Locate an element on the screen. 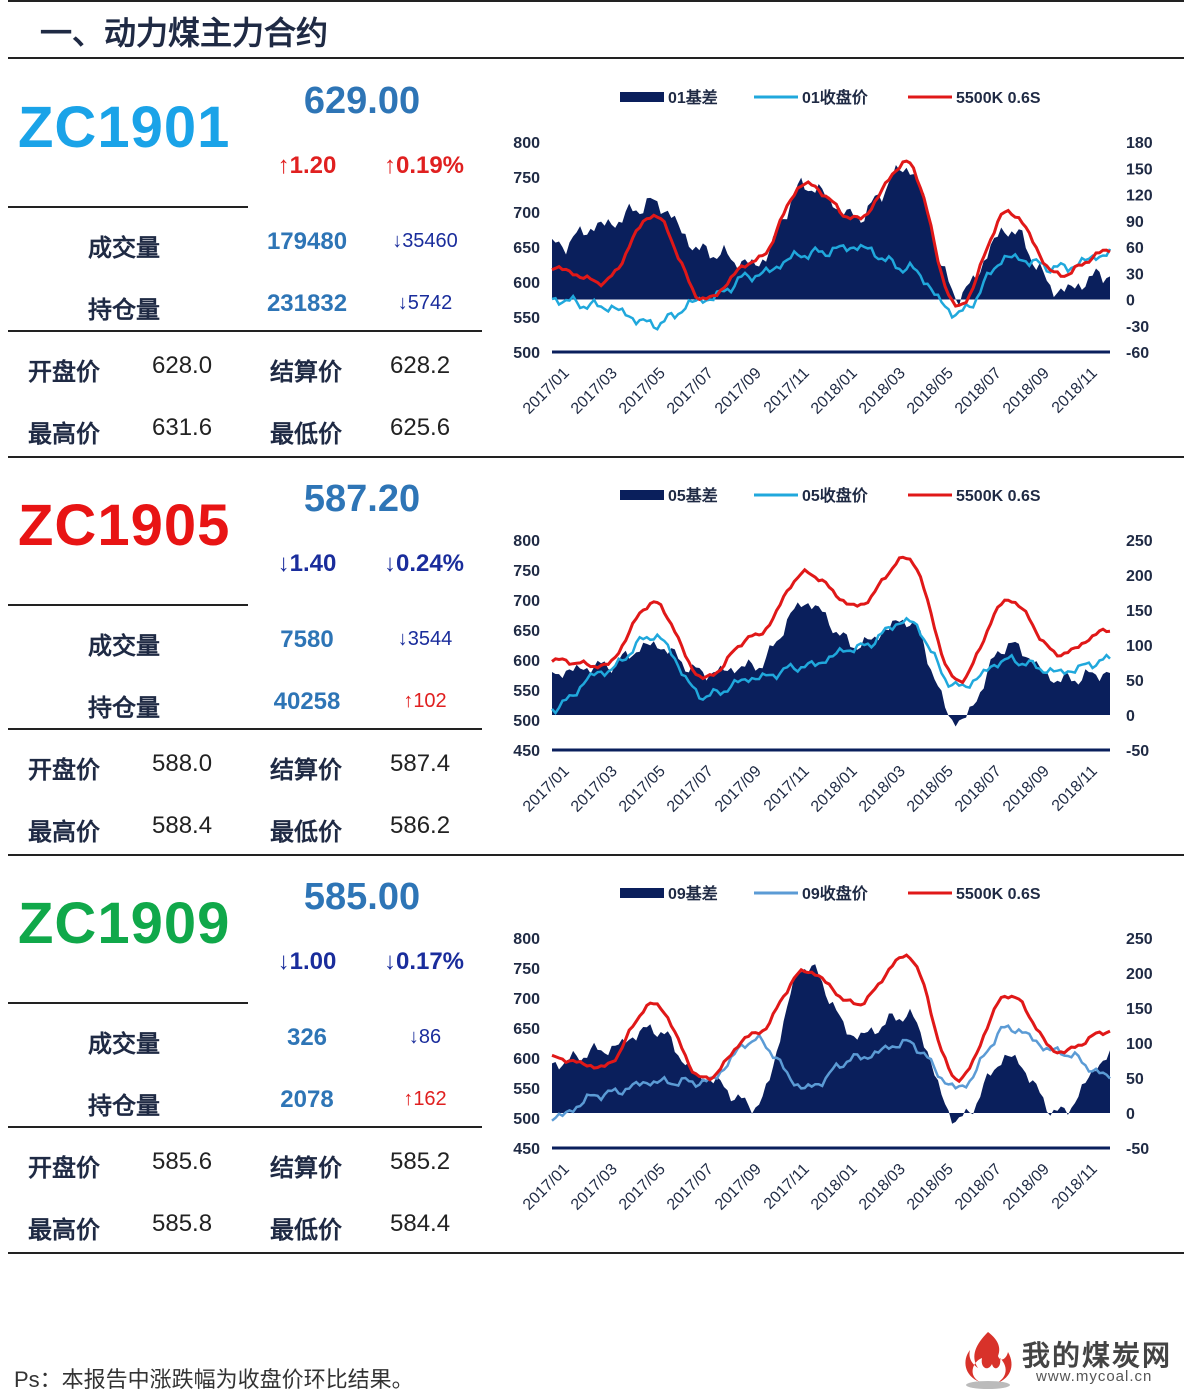 This screenshot has width=1200, height=1397. legend-entry: 01基差 is located at coordinates (669, 97).